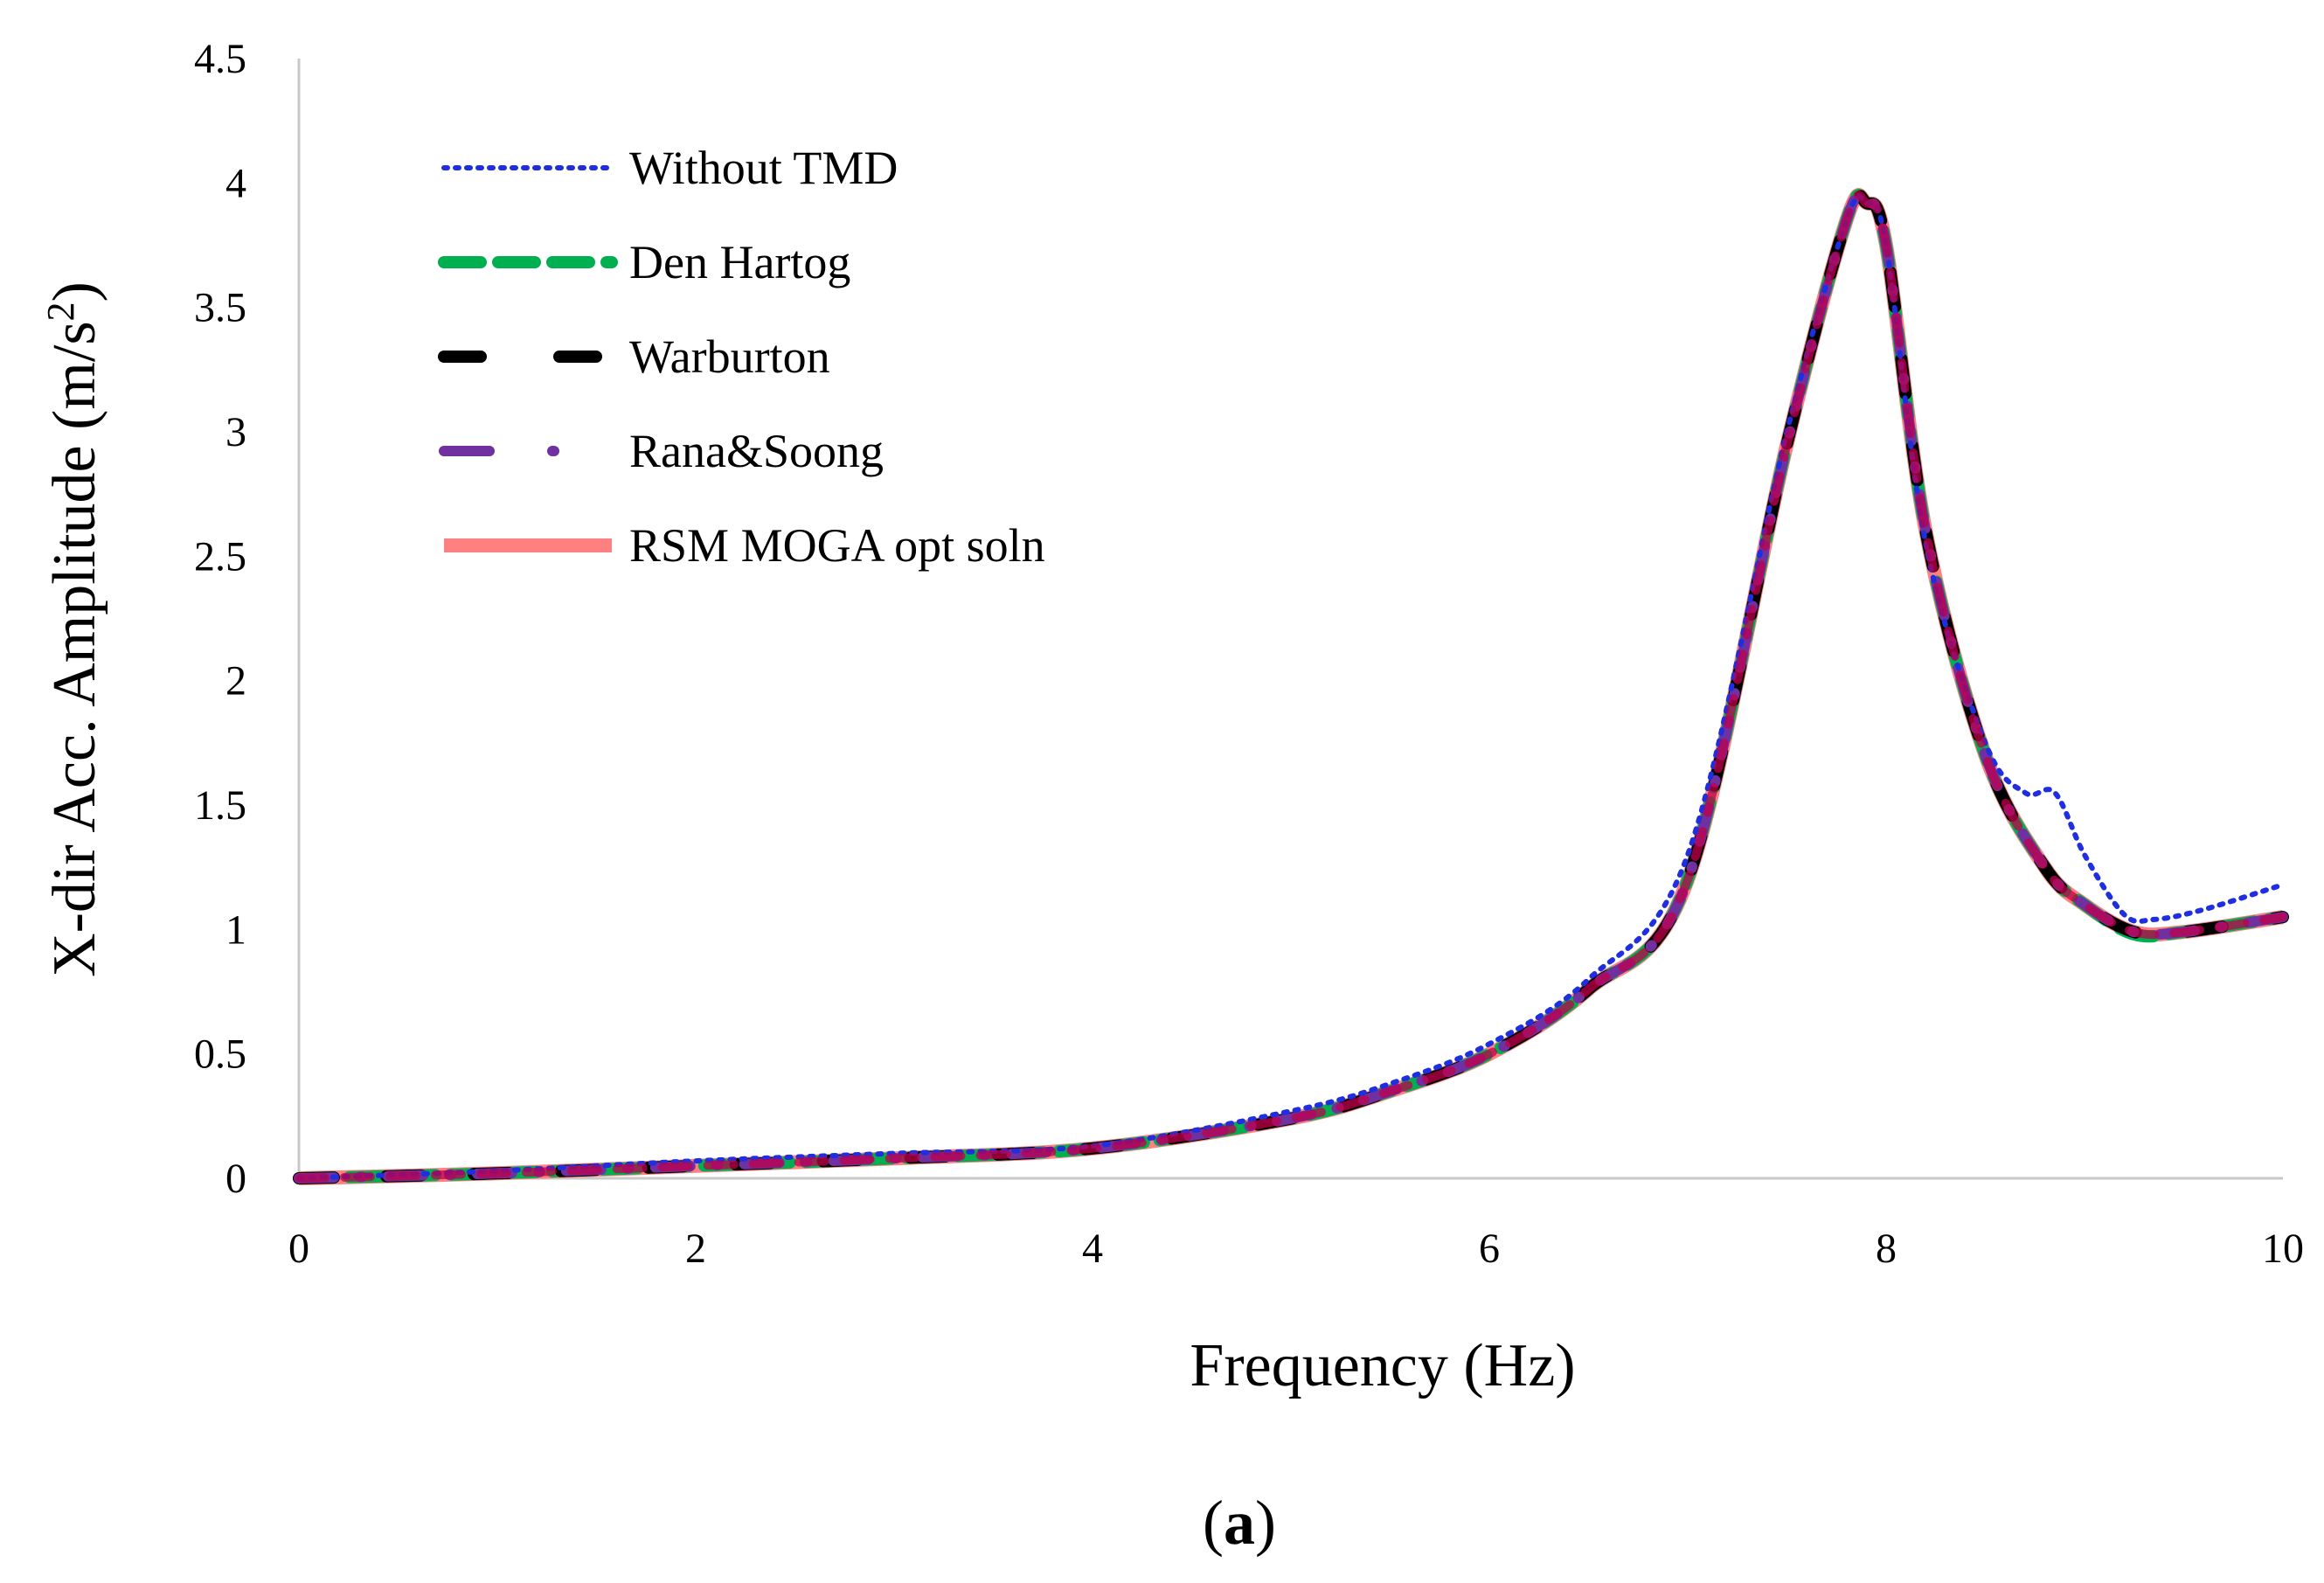 The image size is (2324, 1583). Describe the element at coordinates (1489, 1248) in the screenshot. I see `x-tick-label: 6` at that location.